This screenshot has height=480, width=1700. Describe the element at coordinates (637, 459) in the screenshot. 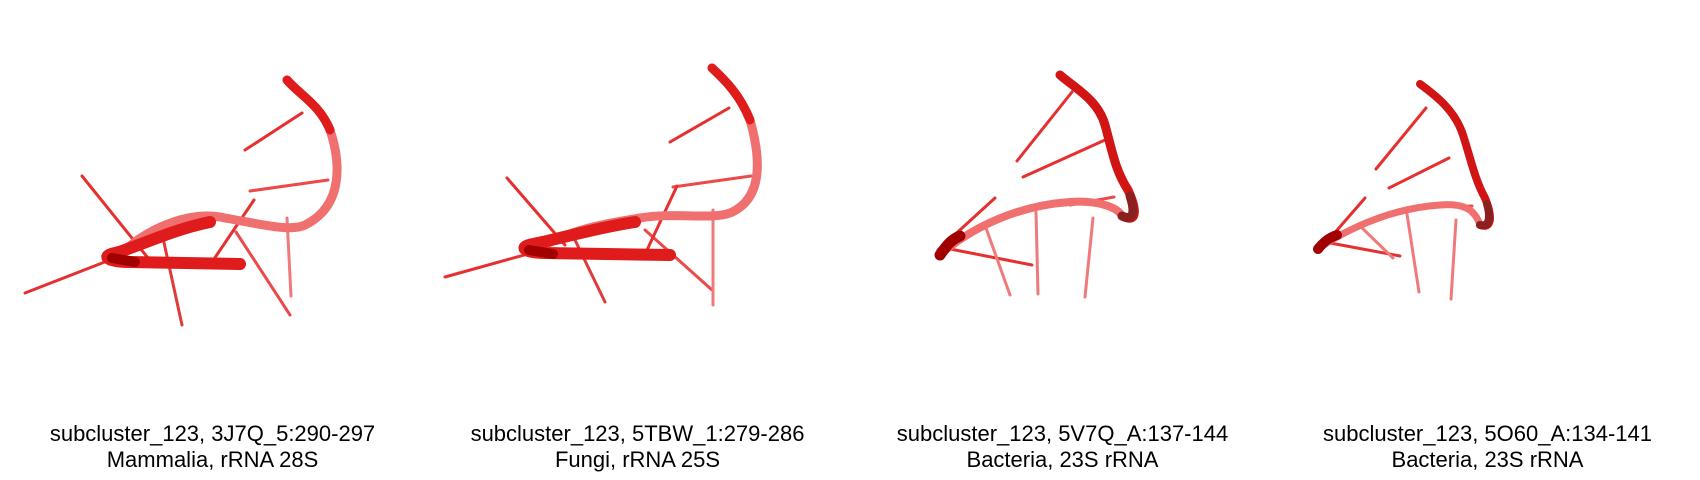

I see `panel-label-line2: Fungi, rRNA 25S` at that location.